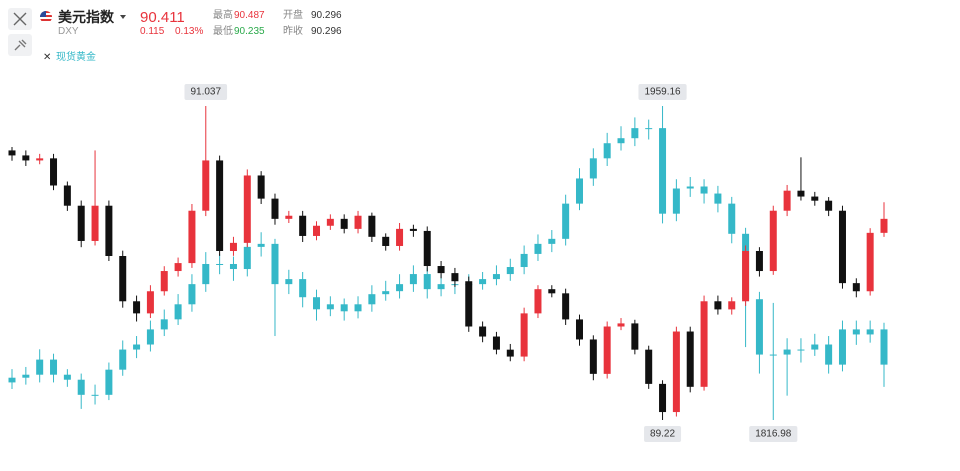  I want to click on symbol-code: DXY, so click(68, 31).